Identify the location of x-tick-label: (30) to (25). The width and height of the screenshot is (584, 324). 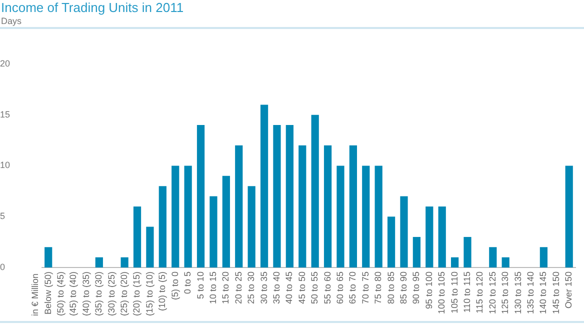
(111, 293).